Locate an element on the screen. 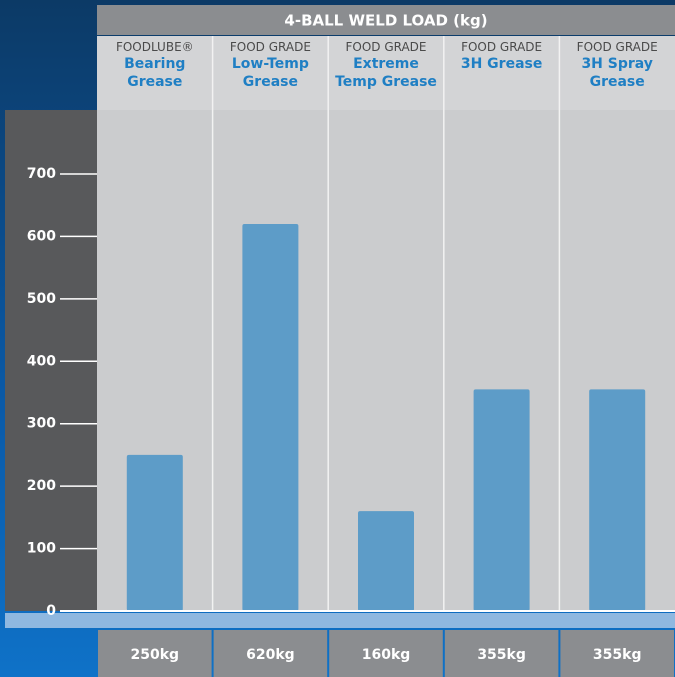 This screenshot has height=677, width=675. y-tick-label: 600 is located at coordinates (41, 236).